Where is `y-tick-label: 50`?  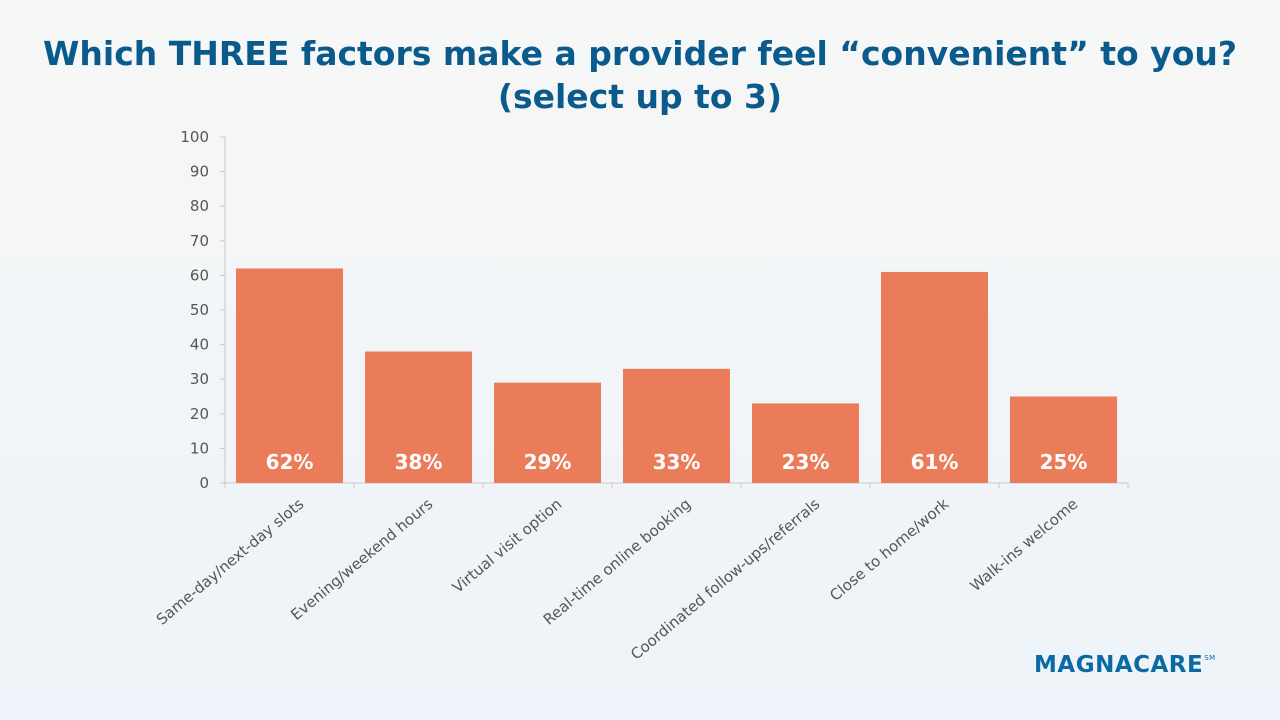
y-tick-label: 50 is located at coordinates (199, 310).